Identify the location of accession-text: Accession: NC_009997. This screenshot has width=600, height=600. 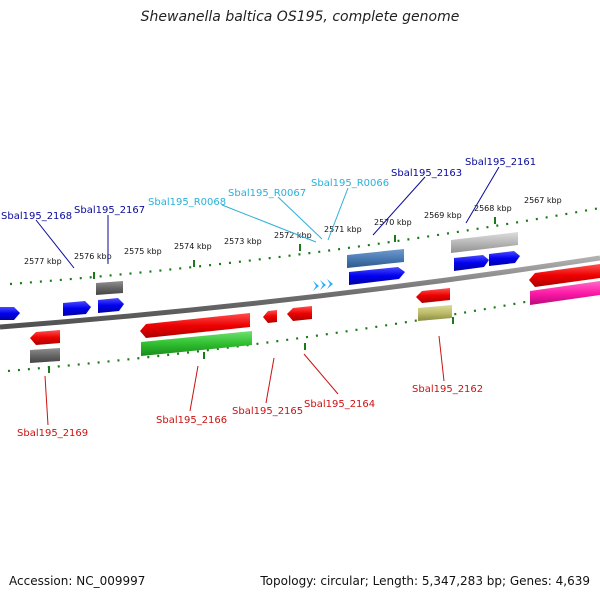
(77, 581).